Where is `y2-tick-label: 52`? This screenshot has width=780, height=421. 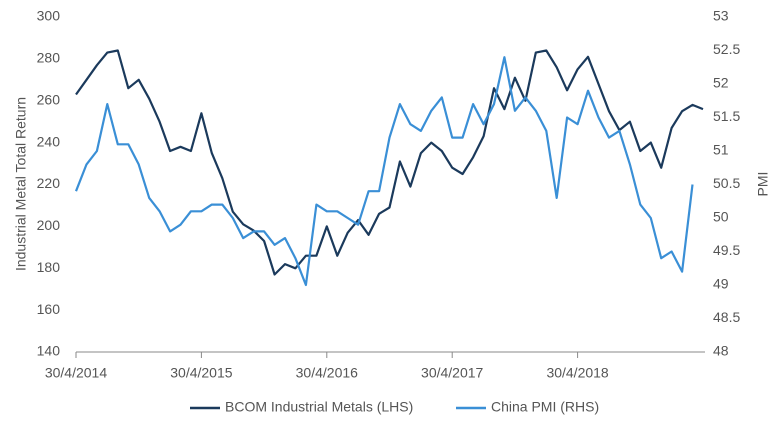
y2-tick-label: 52 is located at coordinates (721, 83).